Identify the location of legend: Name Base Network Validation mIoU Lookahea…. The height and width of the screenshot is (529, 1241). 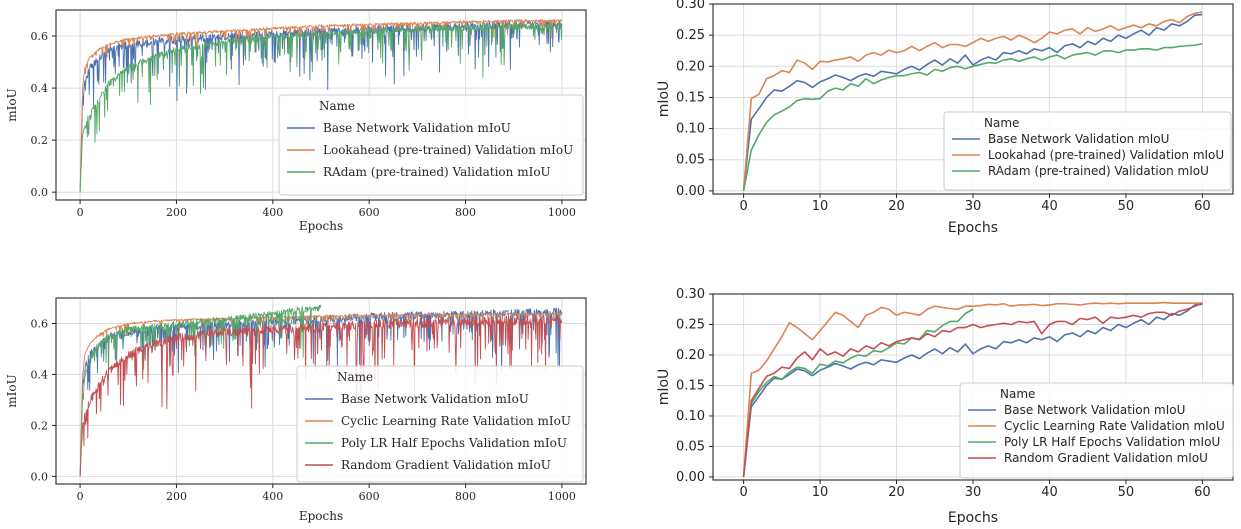
(431, 145).